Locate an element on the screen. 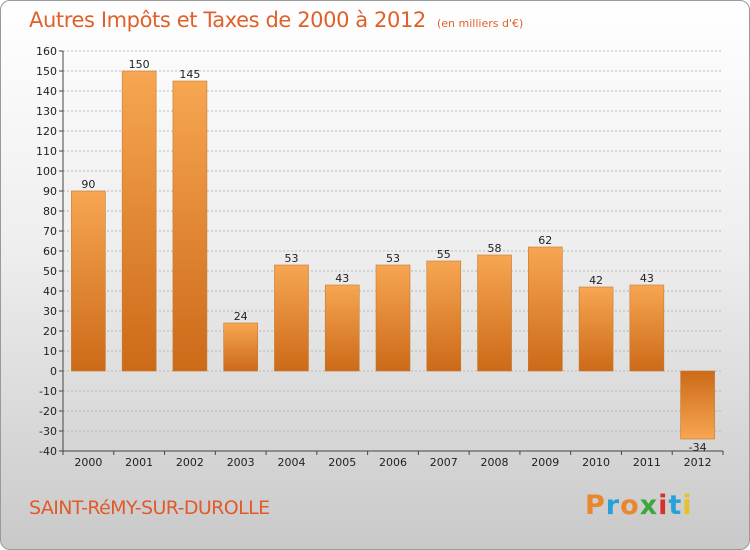  data-label: 58 is located at coordinates (495, 248).